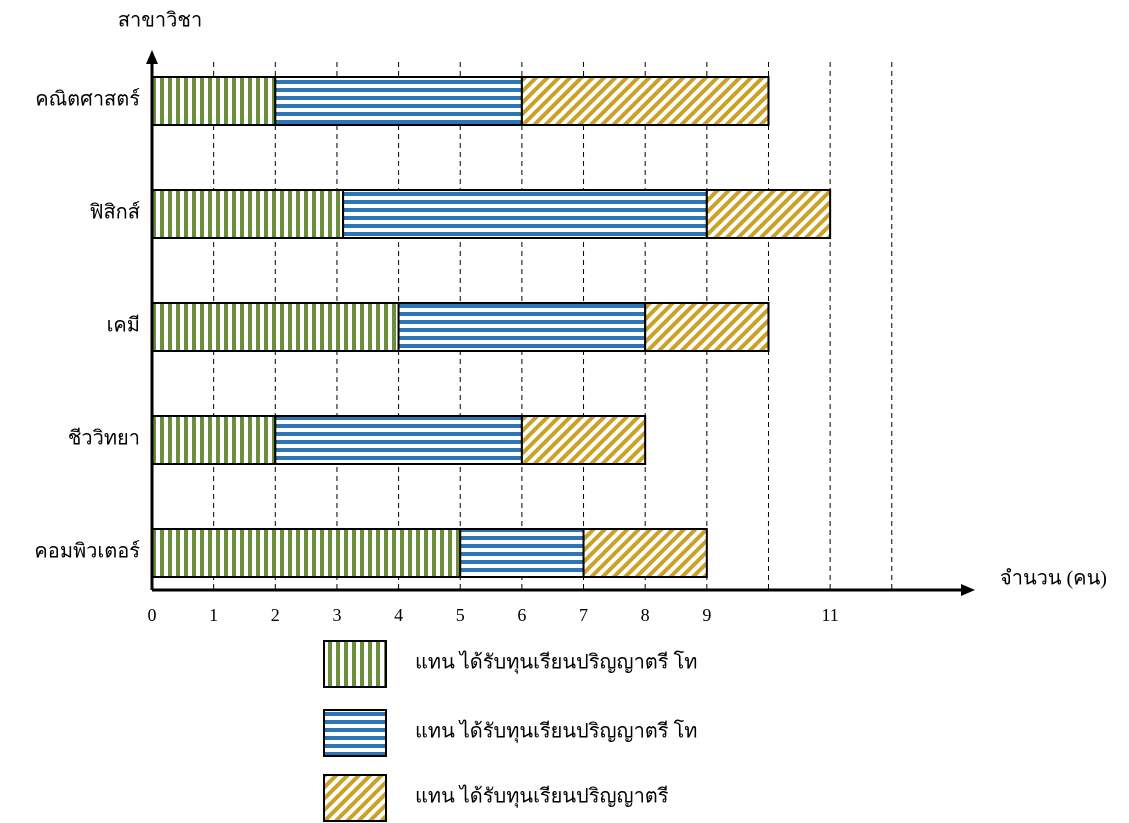 Image resolution: width=1129 pixels, height=823 pixels. I want to click on x-tick-label: 5, so click(460, 615).